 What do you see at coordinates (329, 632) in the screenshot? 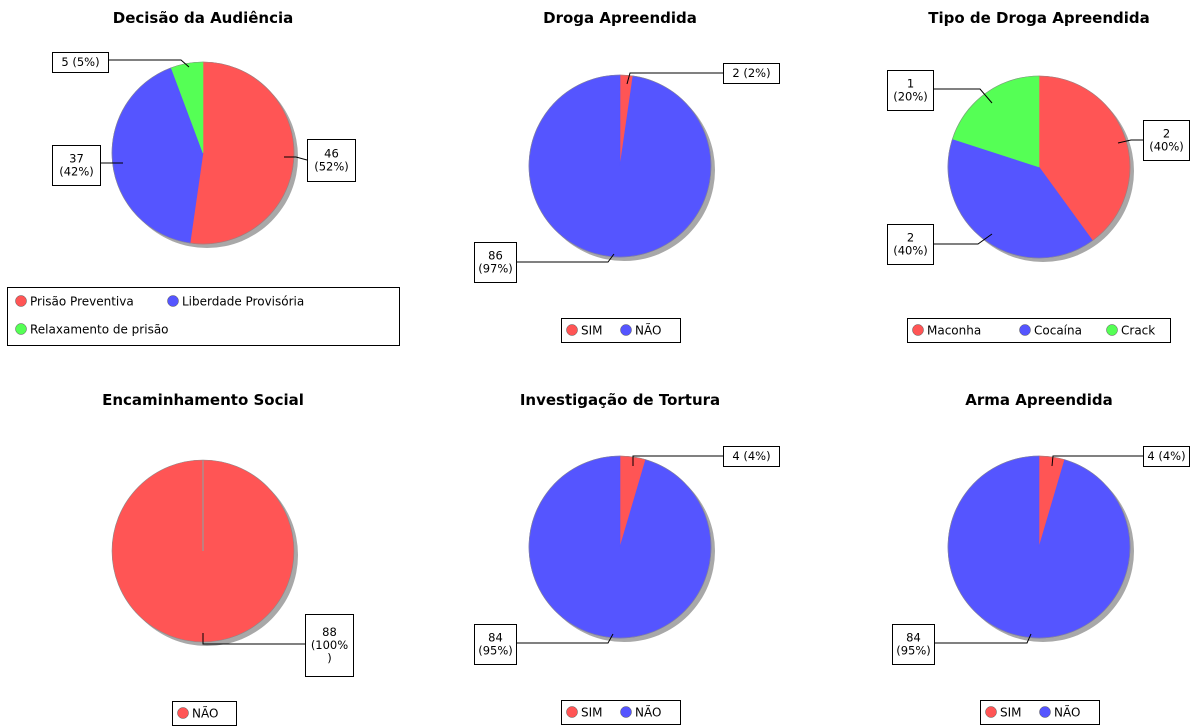
I see `data-label: 88` at bounding box center [329, 632].